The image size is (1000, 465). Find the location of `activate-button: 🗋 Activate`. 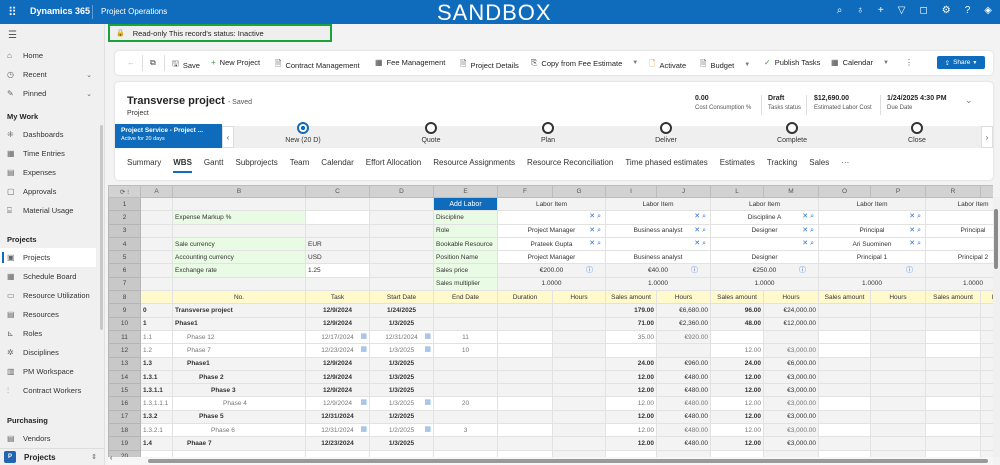

activate-button: 🗋 Activate is located at coordinates (667, 65).